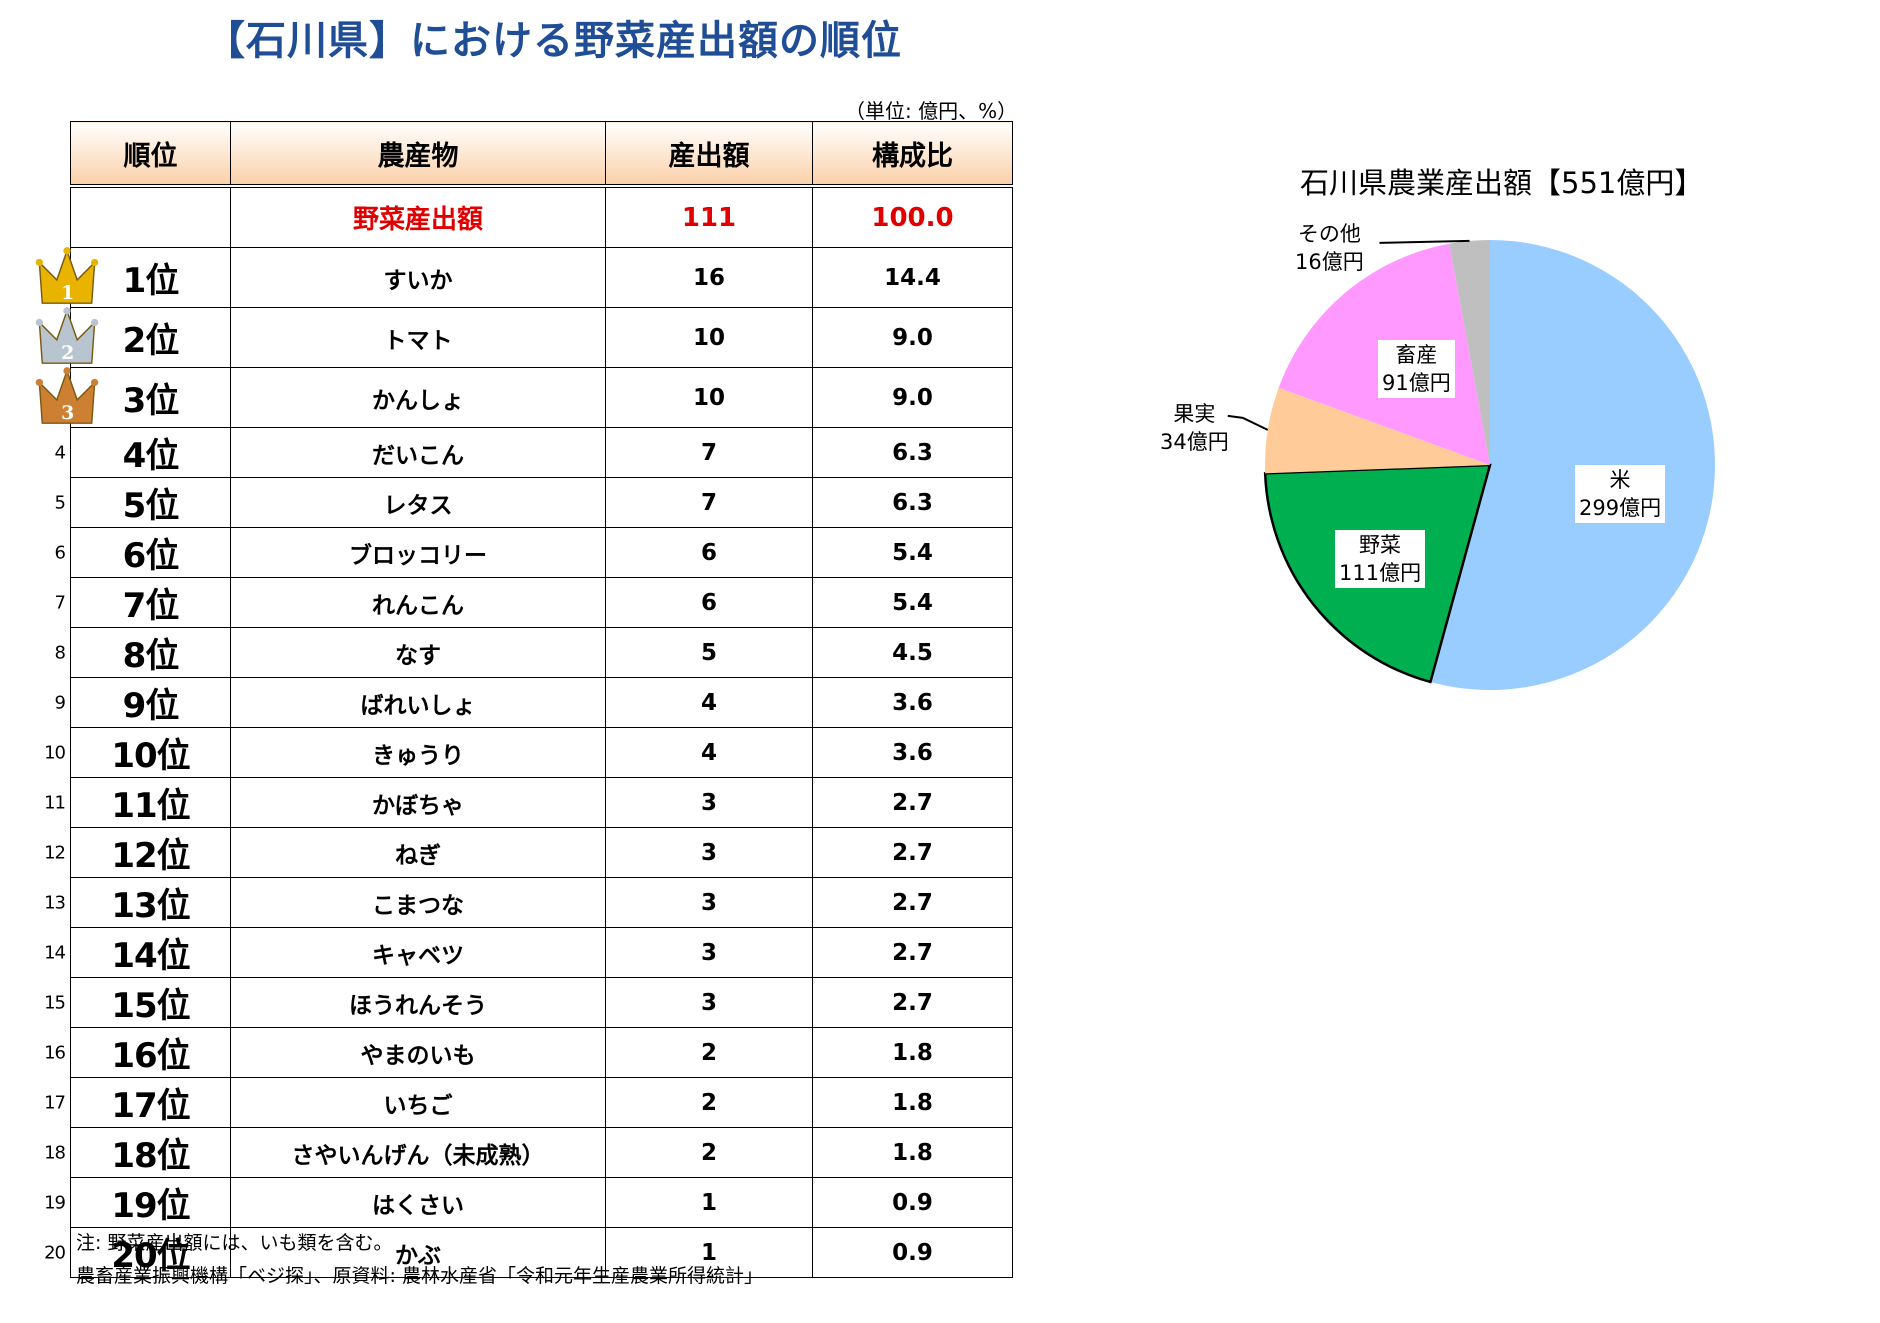 Image resolution: width=1880 pixels, height=1323 pixels. What do you see at coordinates (418, 452) in the screenshot?
I see `crop-name: だいこん` at bounding box center [418, 452].